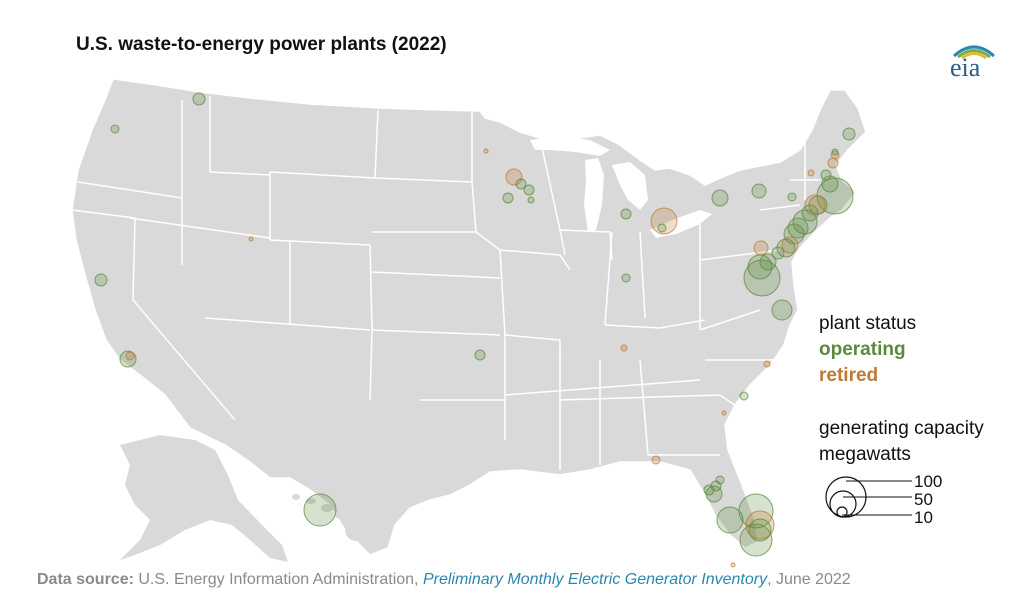 The image size is (1024, 608). I want to click on lake-huron, so click(630, 186).